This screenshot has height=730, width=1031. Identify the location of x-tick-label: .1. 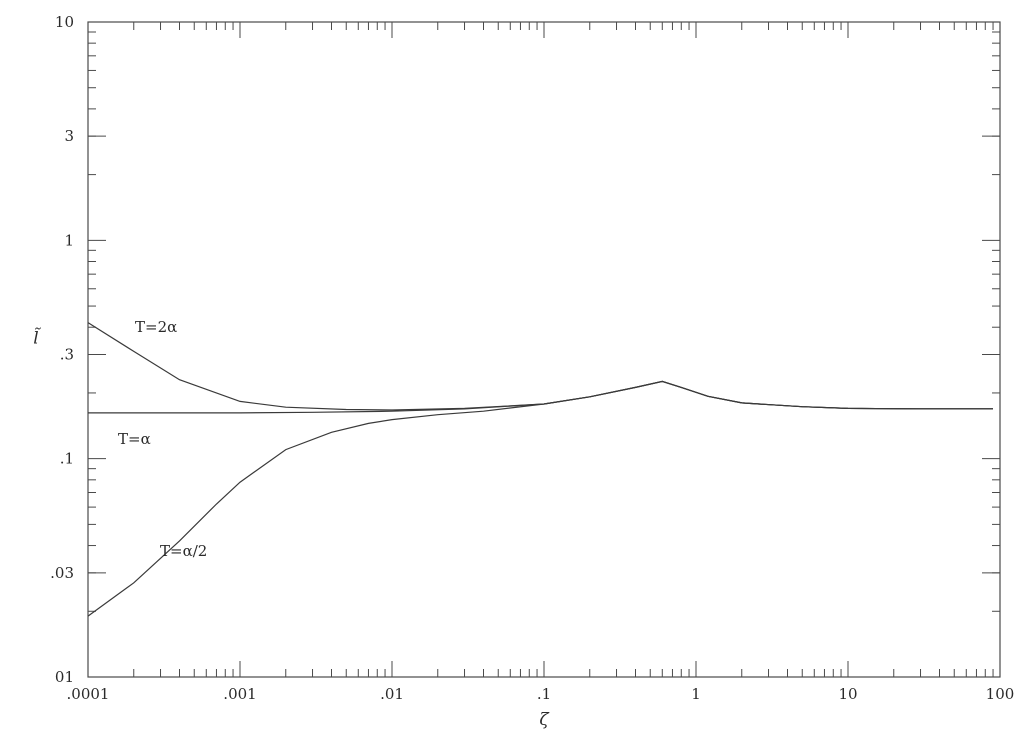
(544, 694).